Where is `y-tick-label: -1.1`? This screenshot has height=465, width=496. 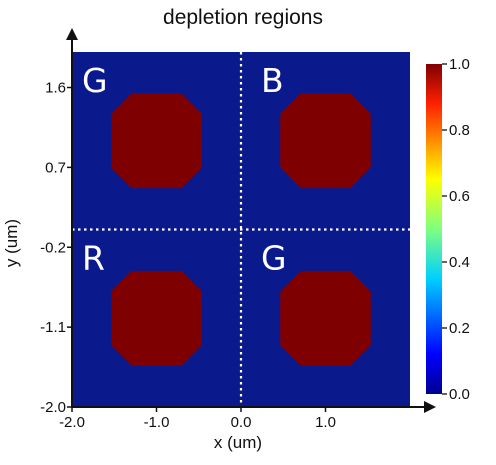 y-tick-label: -1.1 is located at coordinates (53, 327).